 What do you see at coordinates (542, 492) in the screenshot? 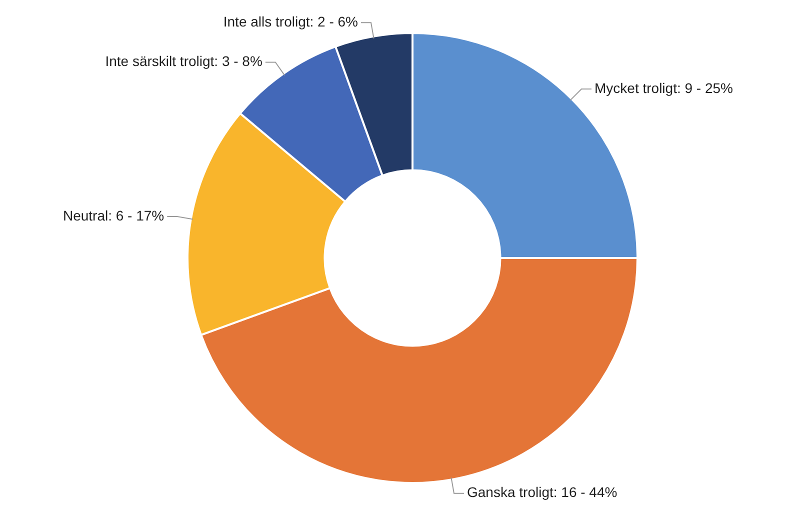
I see `slice-label: Ganska troligt: 16 - 44%` at bounding box center [542, 492].